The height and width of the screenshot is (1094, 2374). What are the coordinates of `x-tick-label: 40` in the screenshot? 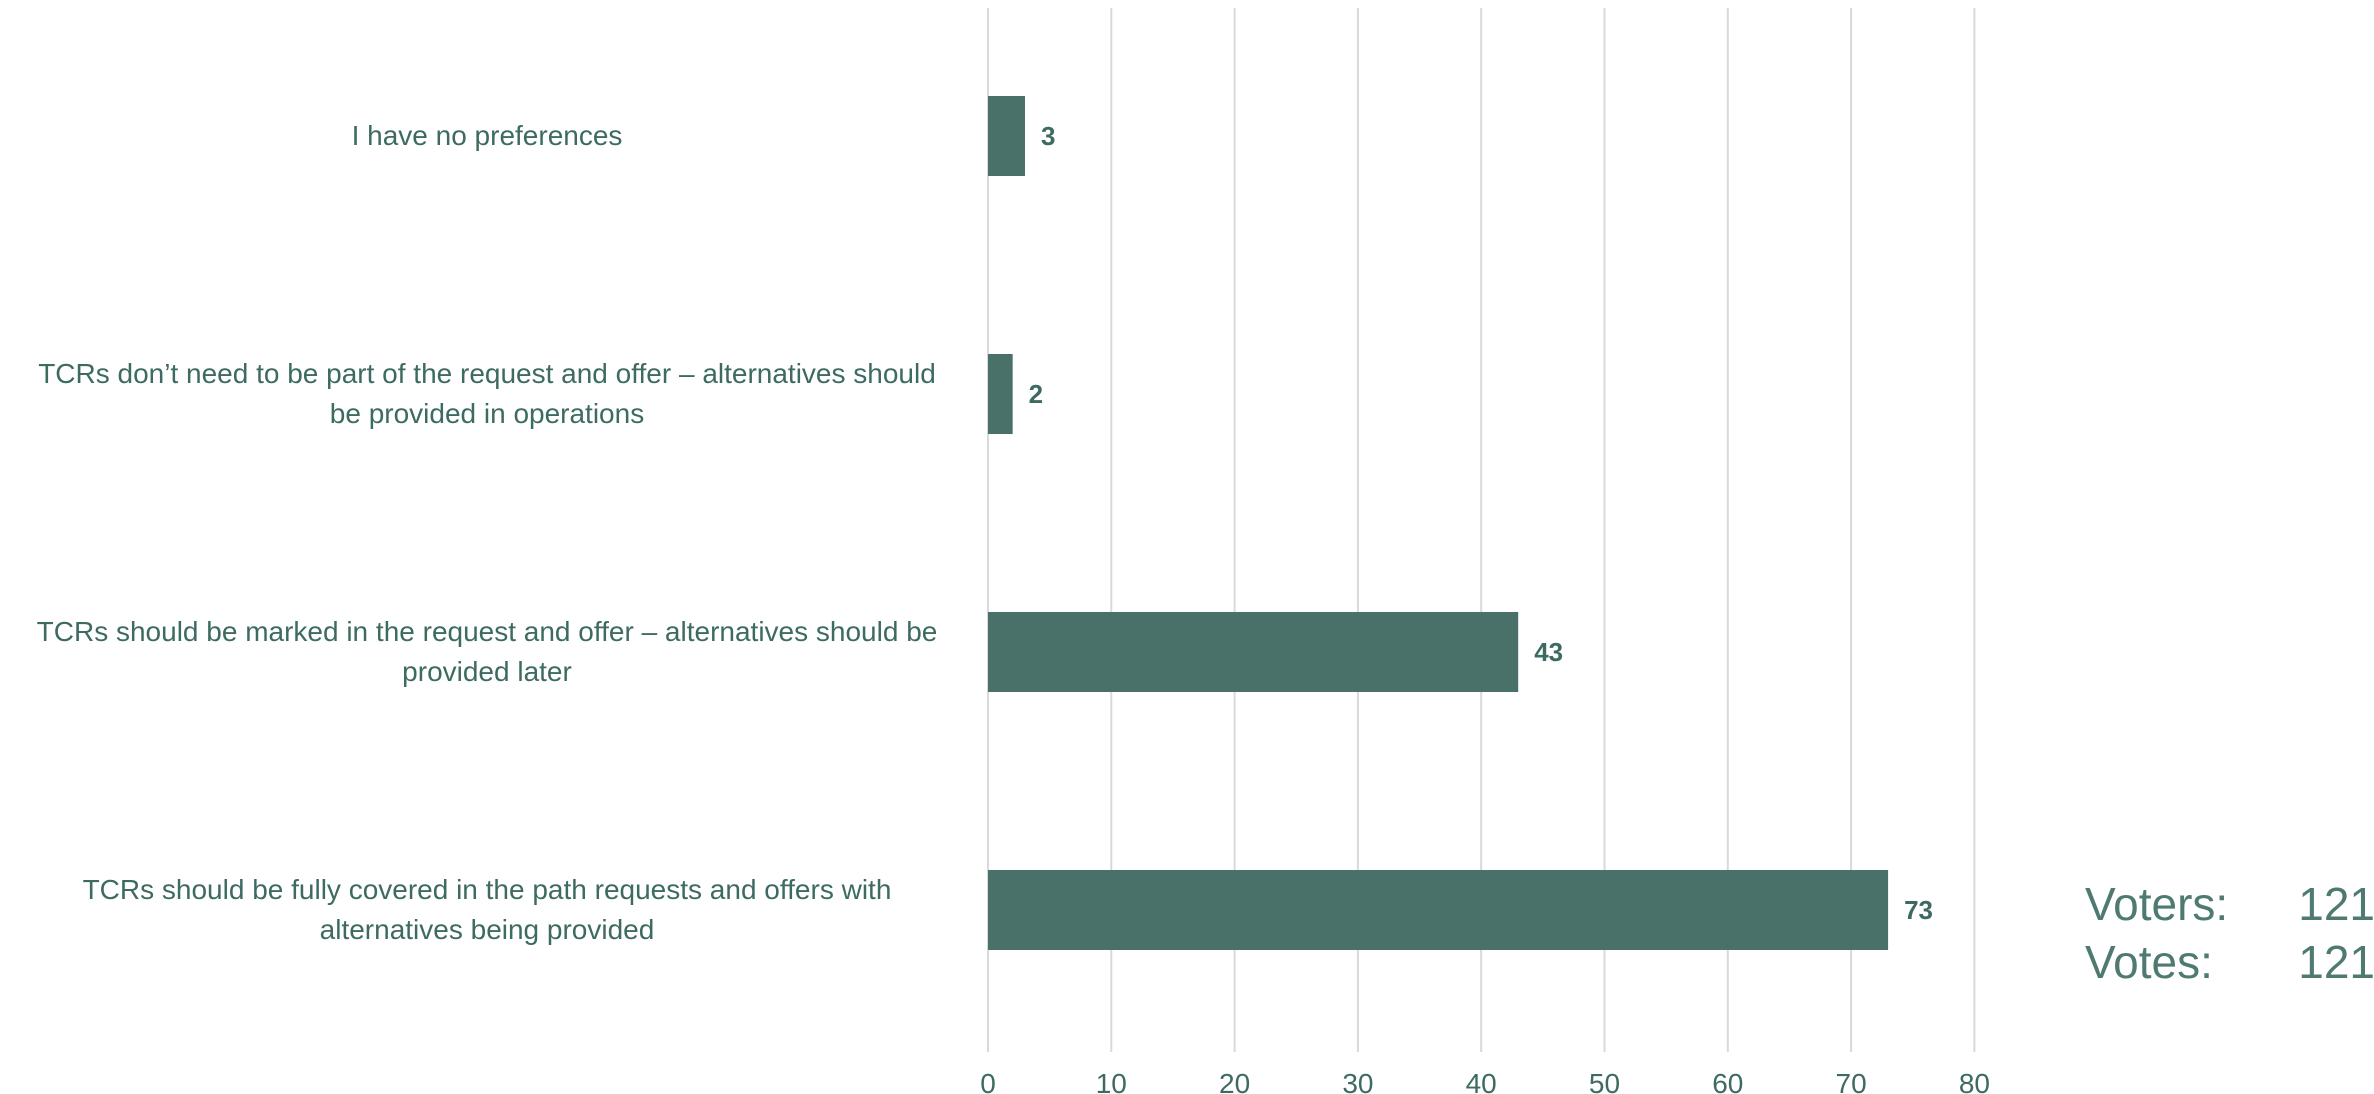 It's located at (1481, 1081).